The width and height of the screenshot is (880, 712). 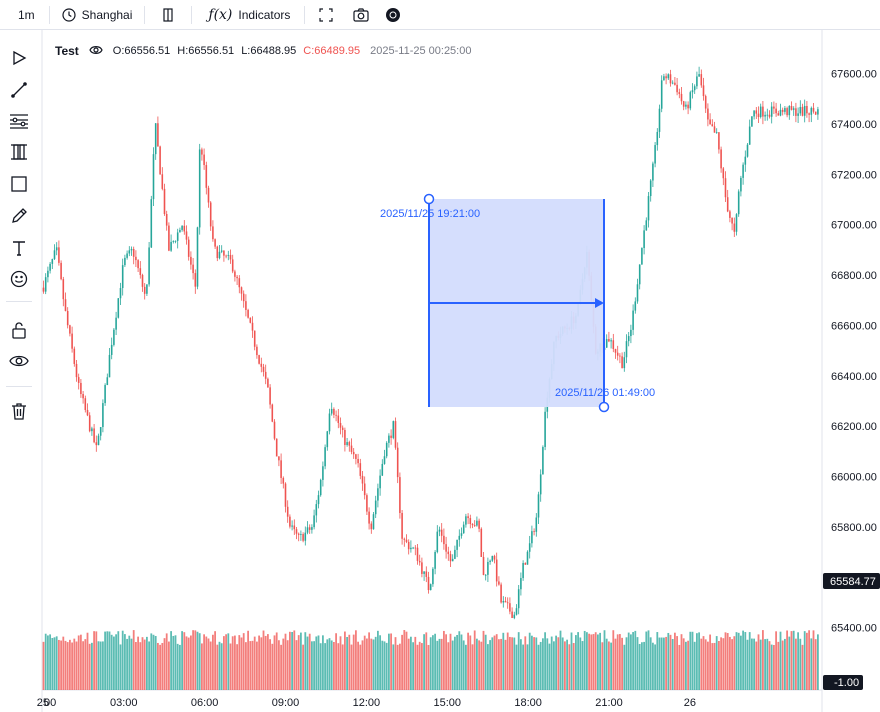 What do you see at coordinates (19, 123) in the screenshot?
I see `fib-tool-button` at bounding box center [19, 123].